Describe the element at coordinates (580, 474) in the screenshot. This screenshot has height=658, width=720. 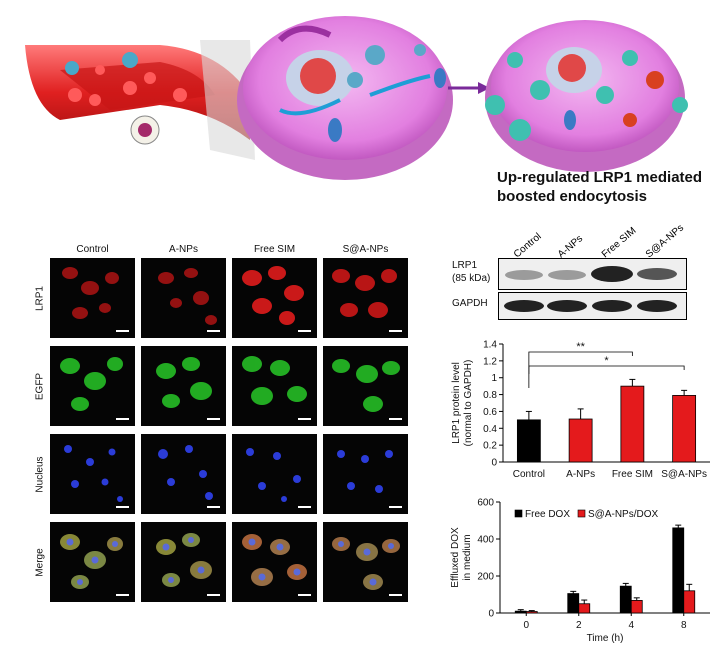
I see `x-tick-label: A-NPs` at that location.